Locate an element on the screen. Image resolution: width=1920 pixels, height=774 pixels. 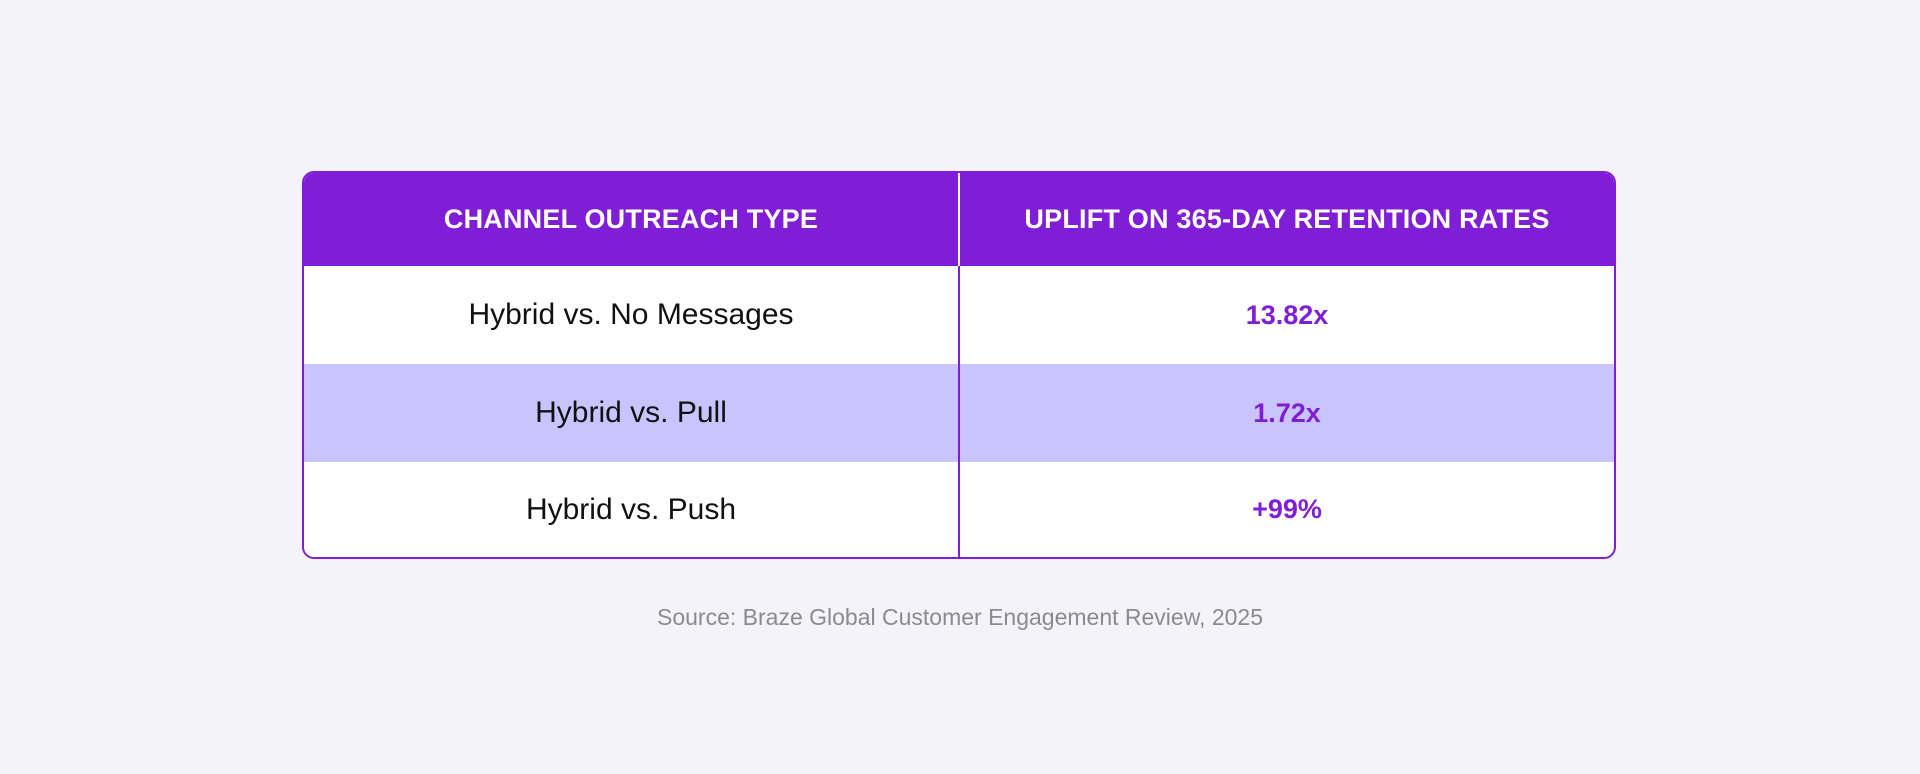
channel-type-cell: Hybrid vs. Push is located at coordinates (632, 509).